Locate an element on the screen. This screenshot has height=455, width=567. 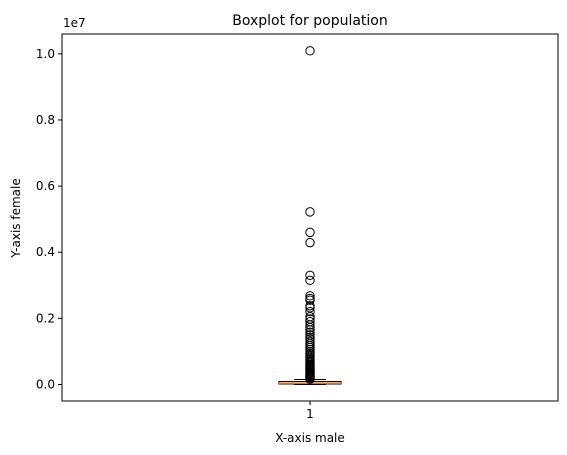
y-tick-label: 0.2 is located at coordinates (45, 318).